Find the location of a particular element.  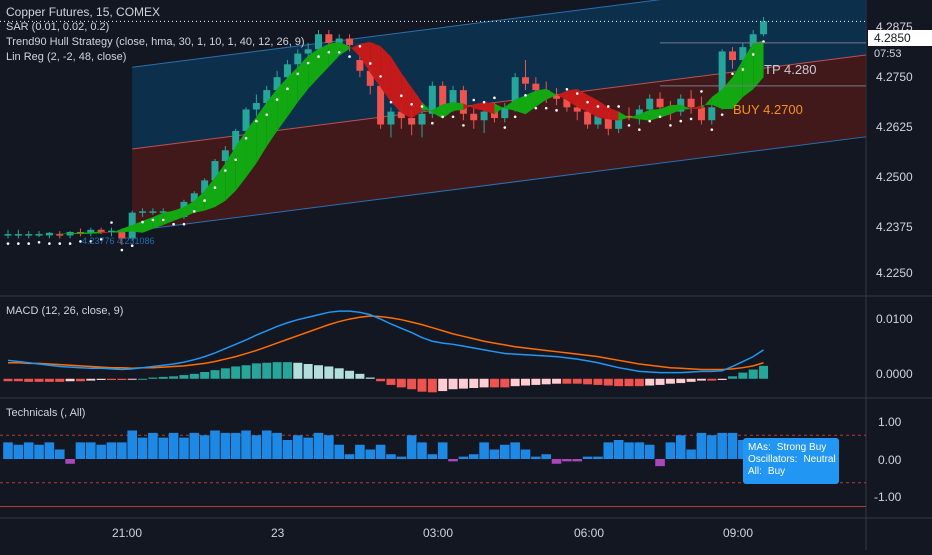

summary-row-mas: MAs: Strong Buy is located at coordinates (791, 448).